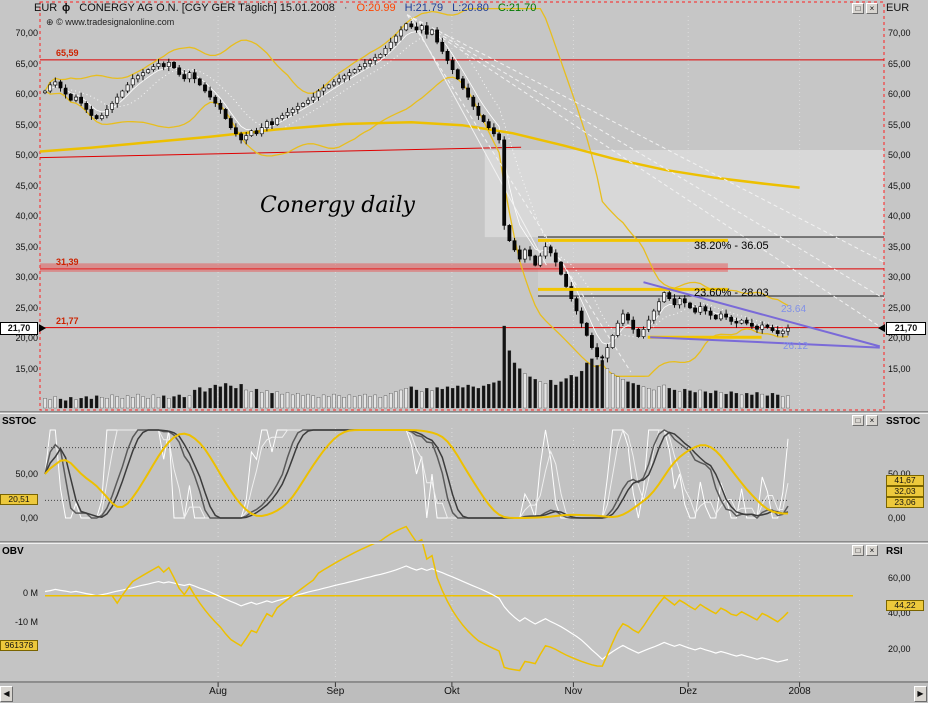 The width and height of the screenshot is (928, 703). I want to click on fib-label-3820: 38.20% - 36.05, so click(731, 246).